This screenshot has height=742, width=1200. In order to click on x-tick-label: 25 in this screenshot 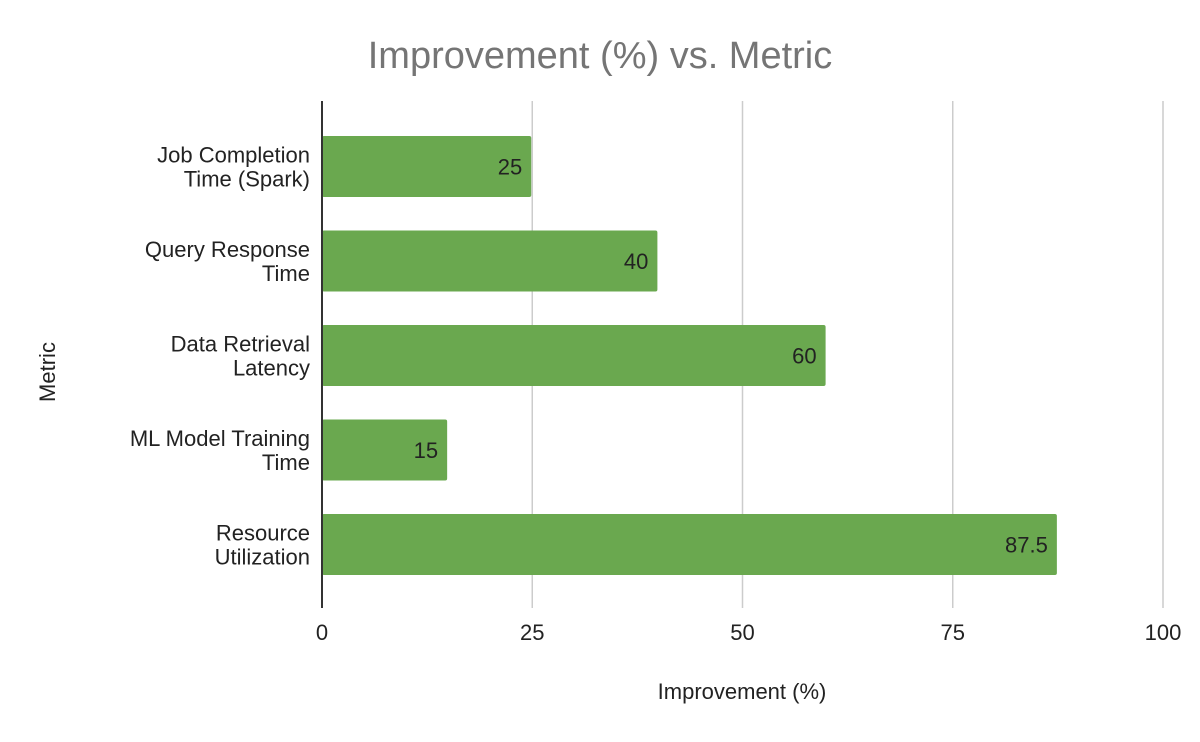, I will do `click(532, 632)`.